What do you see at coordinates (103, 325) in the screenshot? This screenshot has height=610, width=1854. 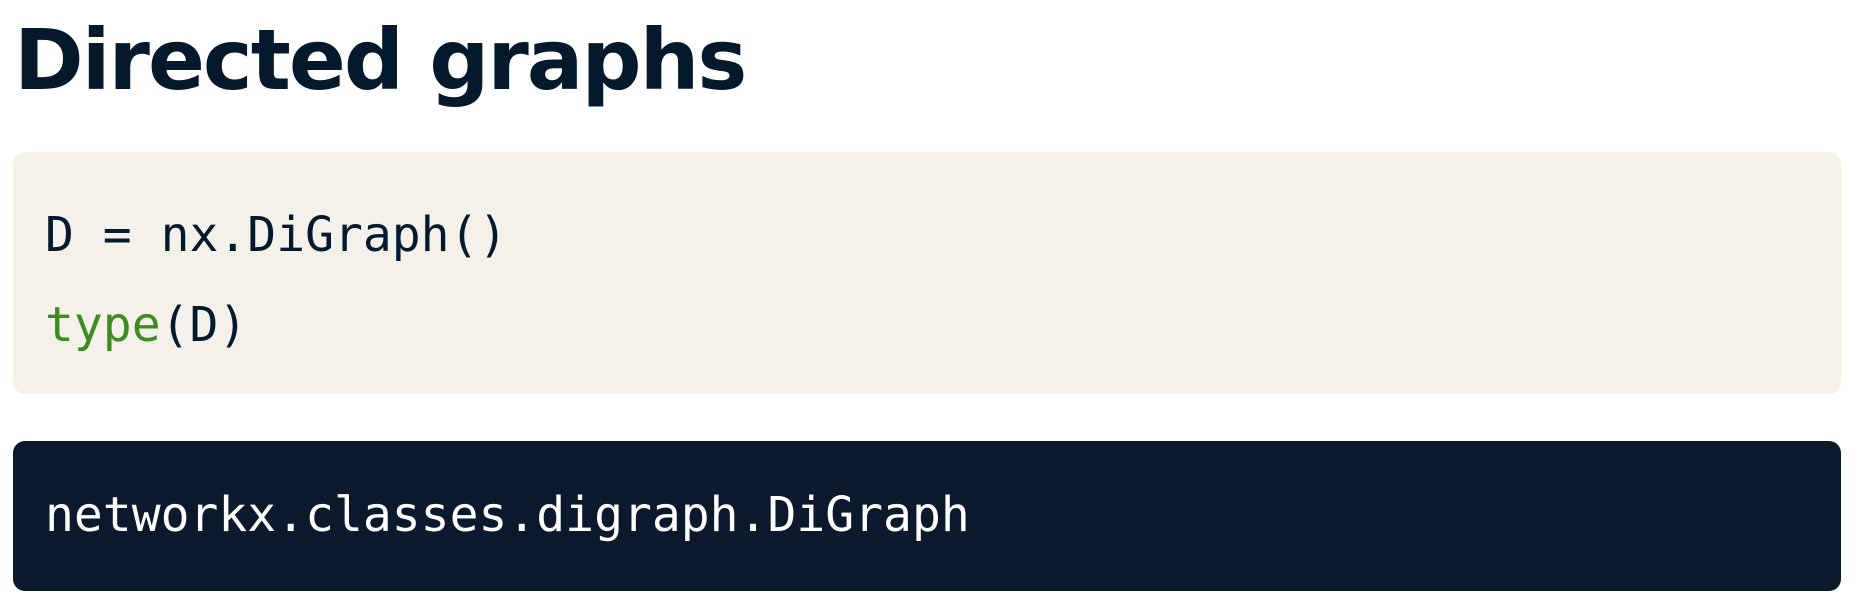 I see `builtin-type-keyword: type` at bounding box center [103, 325].